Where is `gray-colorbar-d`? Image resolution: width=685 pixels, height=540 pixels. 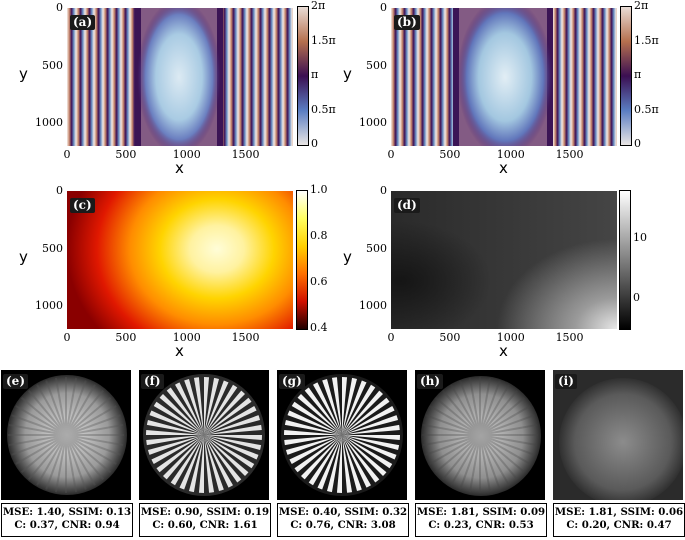 gray-colorbar-d is located at coordinates (625, 260).